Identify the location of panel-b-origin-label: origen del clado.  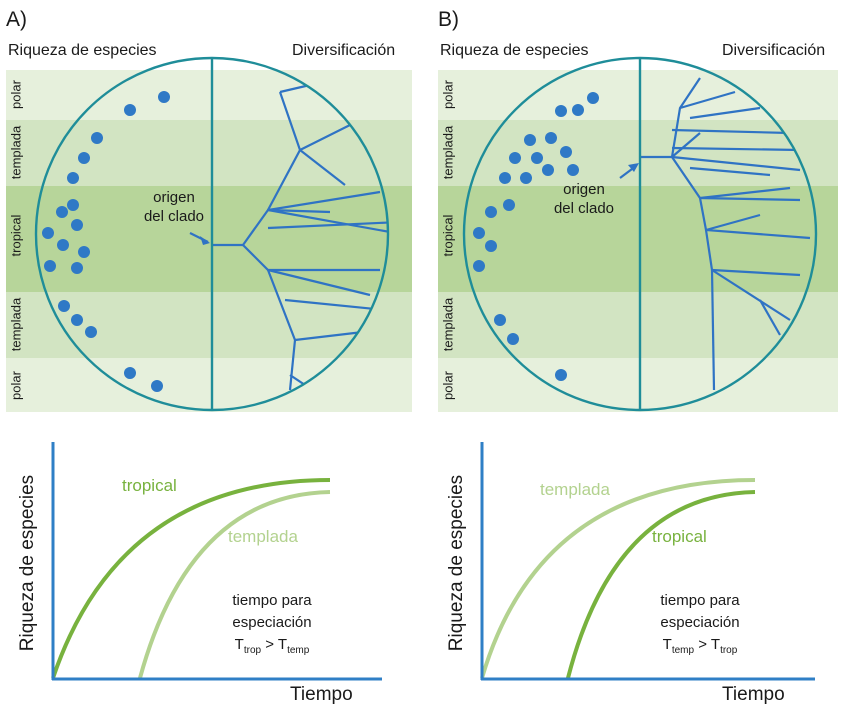
(584, 199).